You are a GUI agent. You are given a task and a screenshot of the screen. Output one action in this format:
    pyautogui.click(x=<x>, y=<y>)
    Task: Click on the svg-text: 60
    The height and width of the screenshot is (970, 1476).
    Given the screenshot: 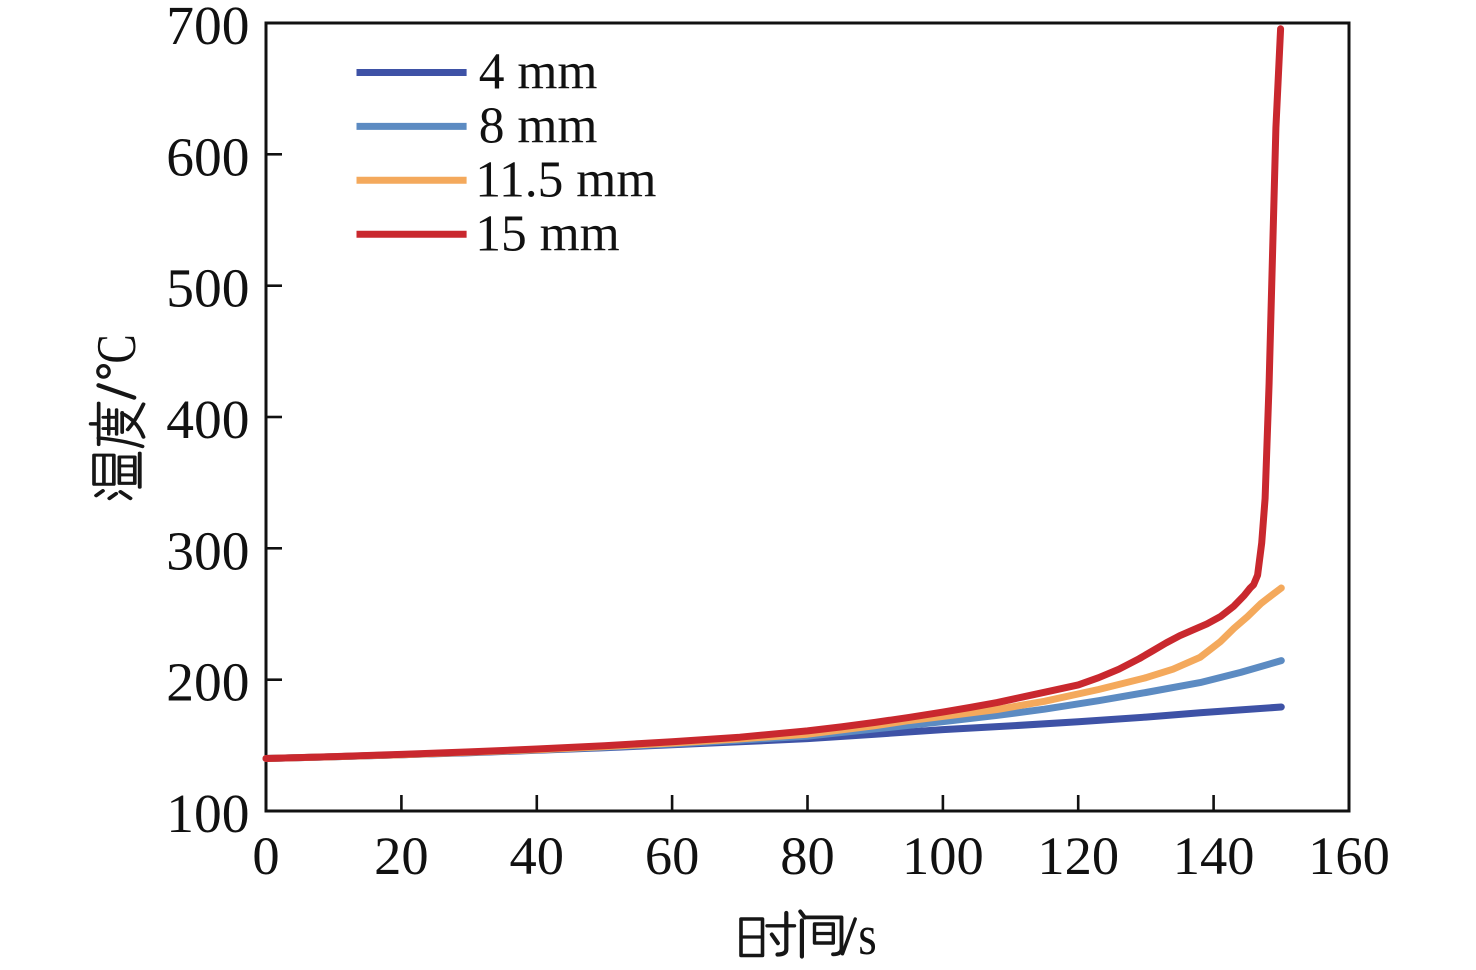 What is the action you would take?
    pyautogui.click(x=672, y=855)
    